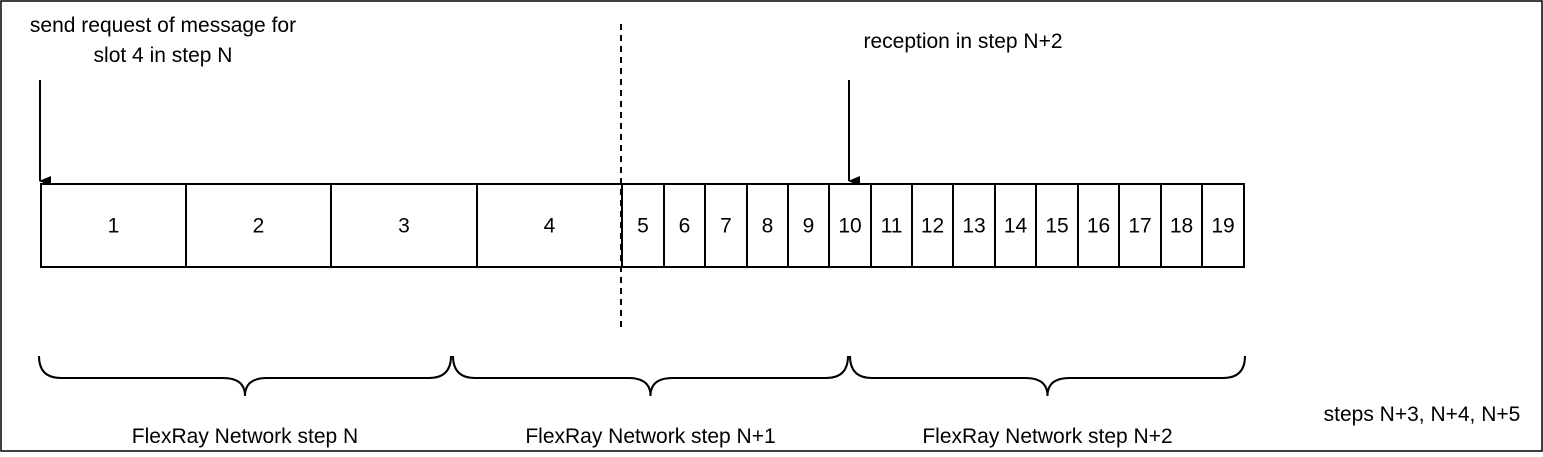 This screenshot has width=1543, height=457. I want to click on slot-1: 1, so click(113, 225).